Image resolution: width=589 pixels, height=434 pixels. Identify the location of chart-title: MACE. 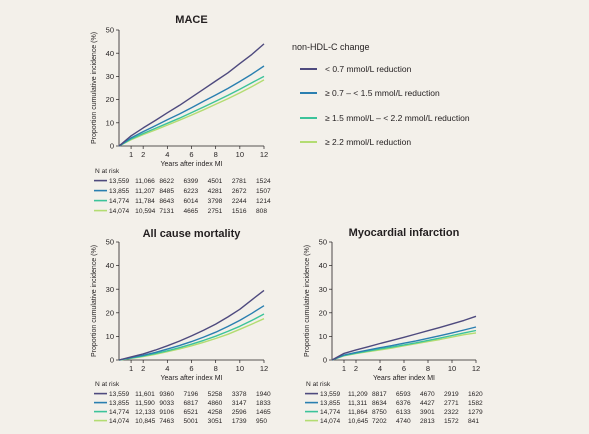
(191, 20).